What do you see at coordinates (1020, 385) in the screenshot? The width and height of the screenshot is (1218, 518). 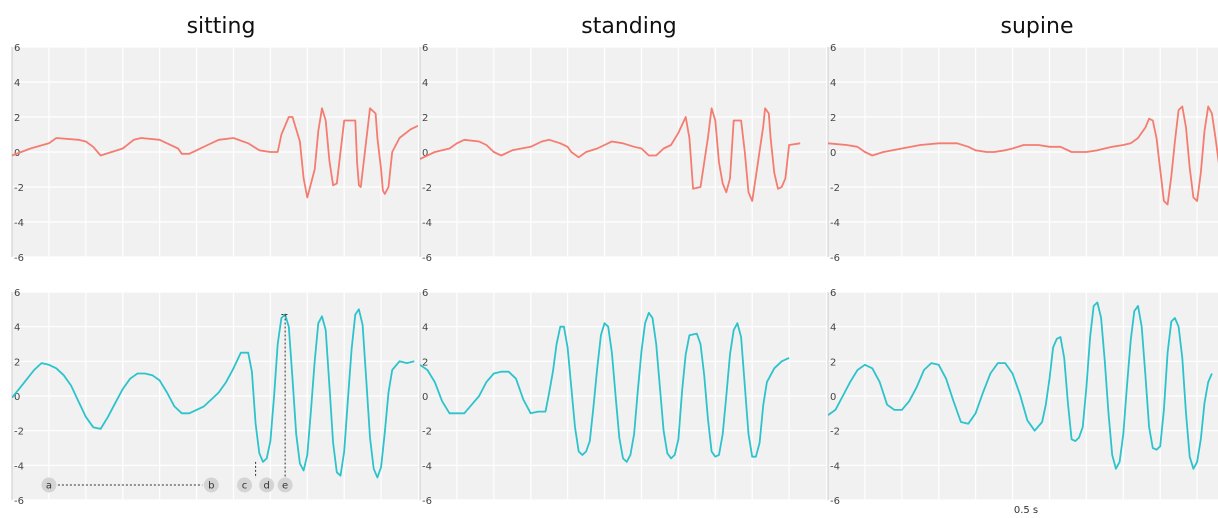 I see `series-line-bottom-supine` at bounding box center [1020, 385].